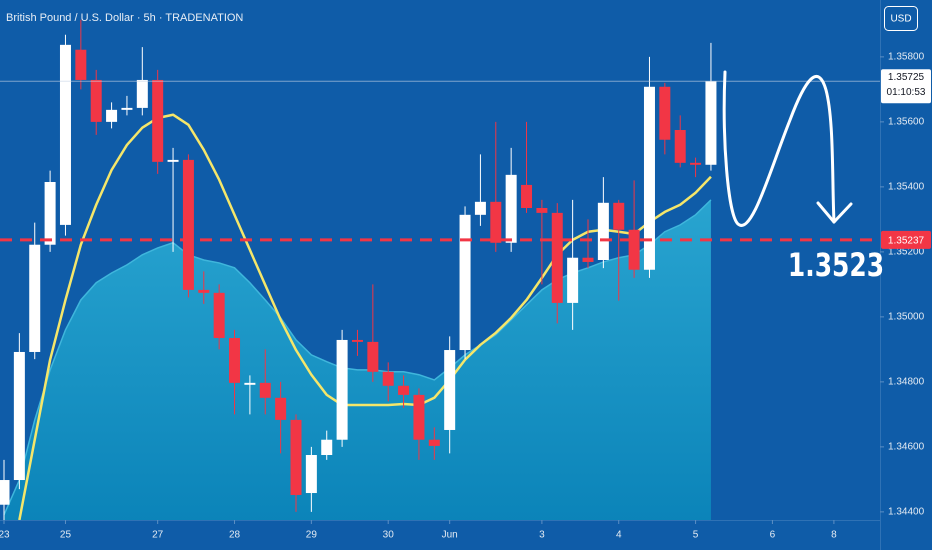 Image resolution: width=932 pixels, height=550 pixels. I want to click on x-tick-label: 4, so click(619, 535).